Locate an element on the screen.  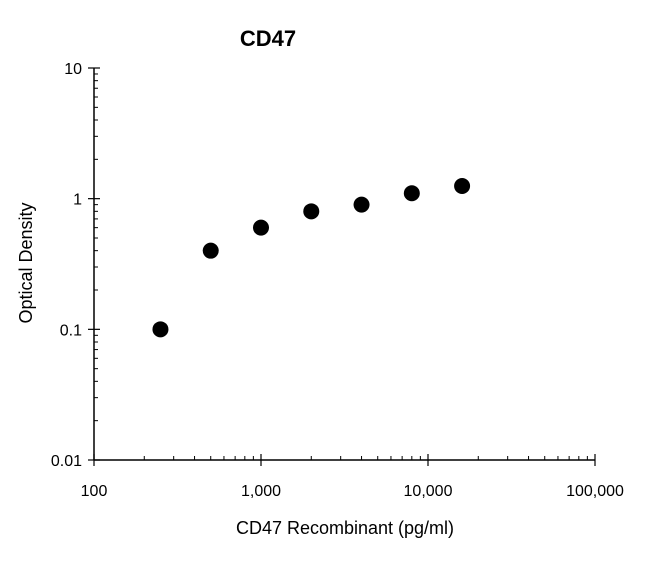
x-tick-label: 1,000 is located at coordinates (261, 491).